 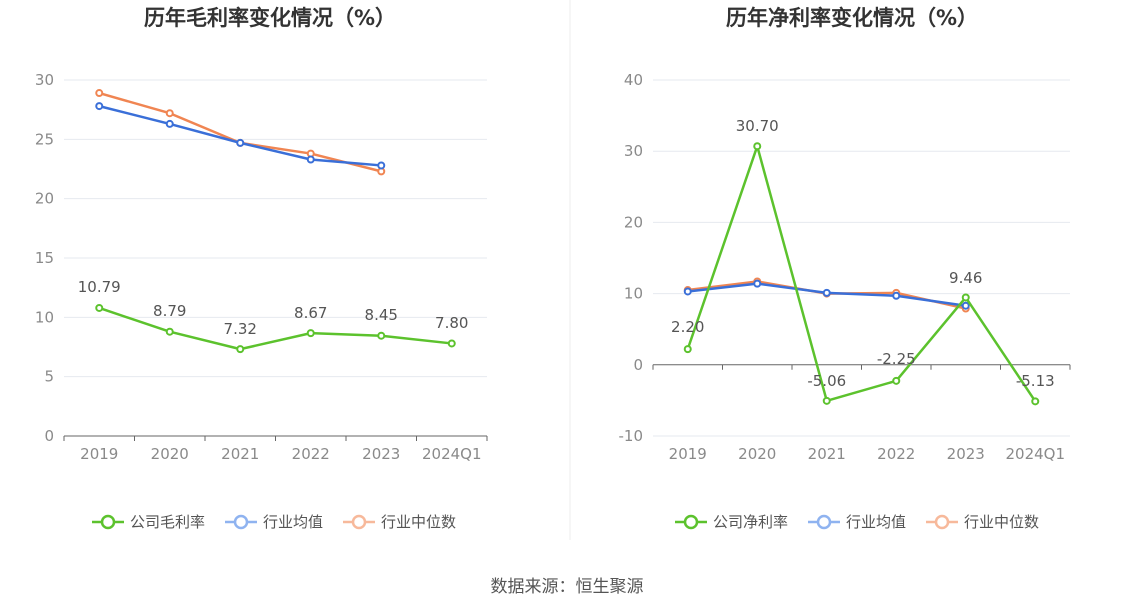 What do you see at coordinates (240, 329) in the screenshot?
I see `data-label: 7.32` at bounding box center [240, 329].